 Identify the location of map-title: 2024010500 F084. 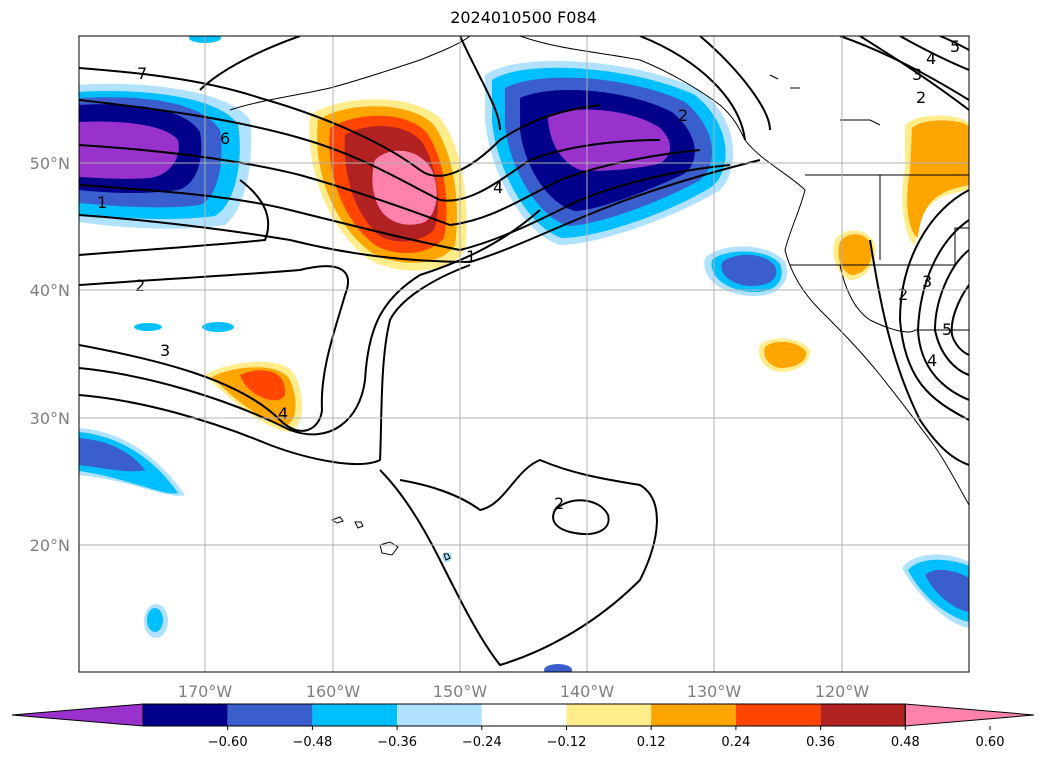
(523, 17).